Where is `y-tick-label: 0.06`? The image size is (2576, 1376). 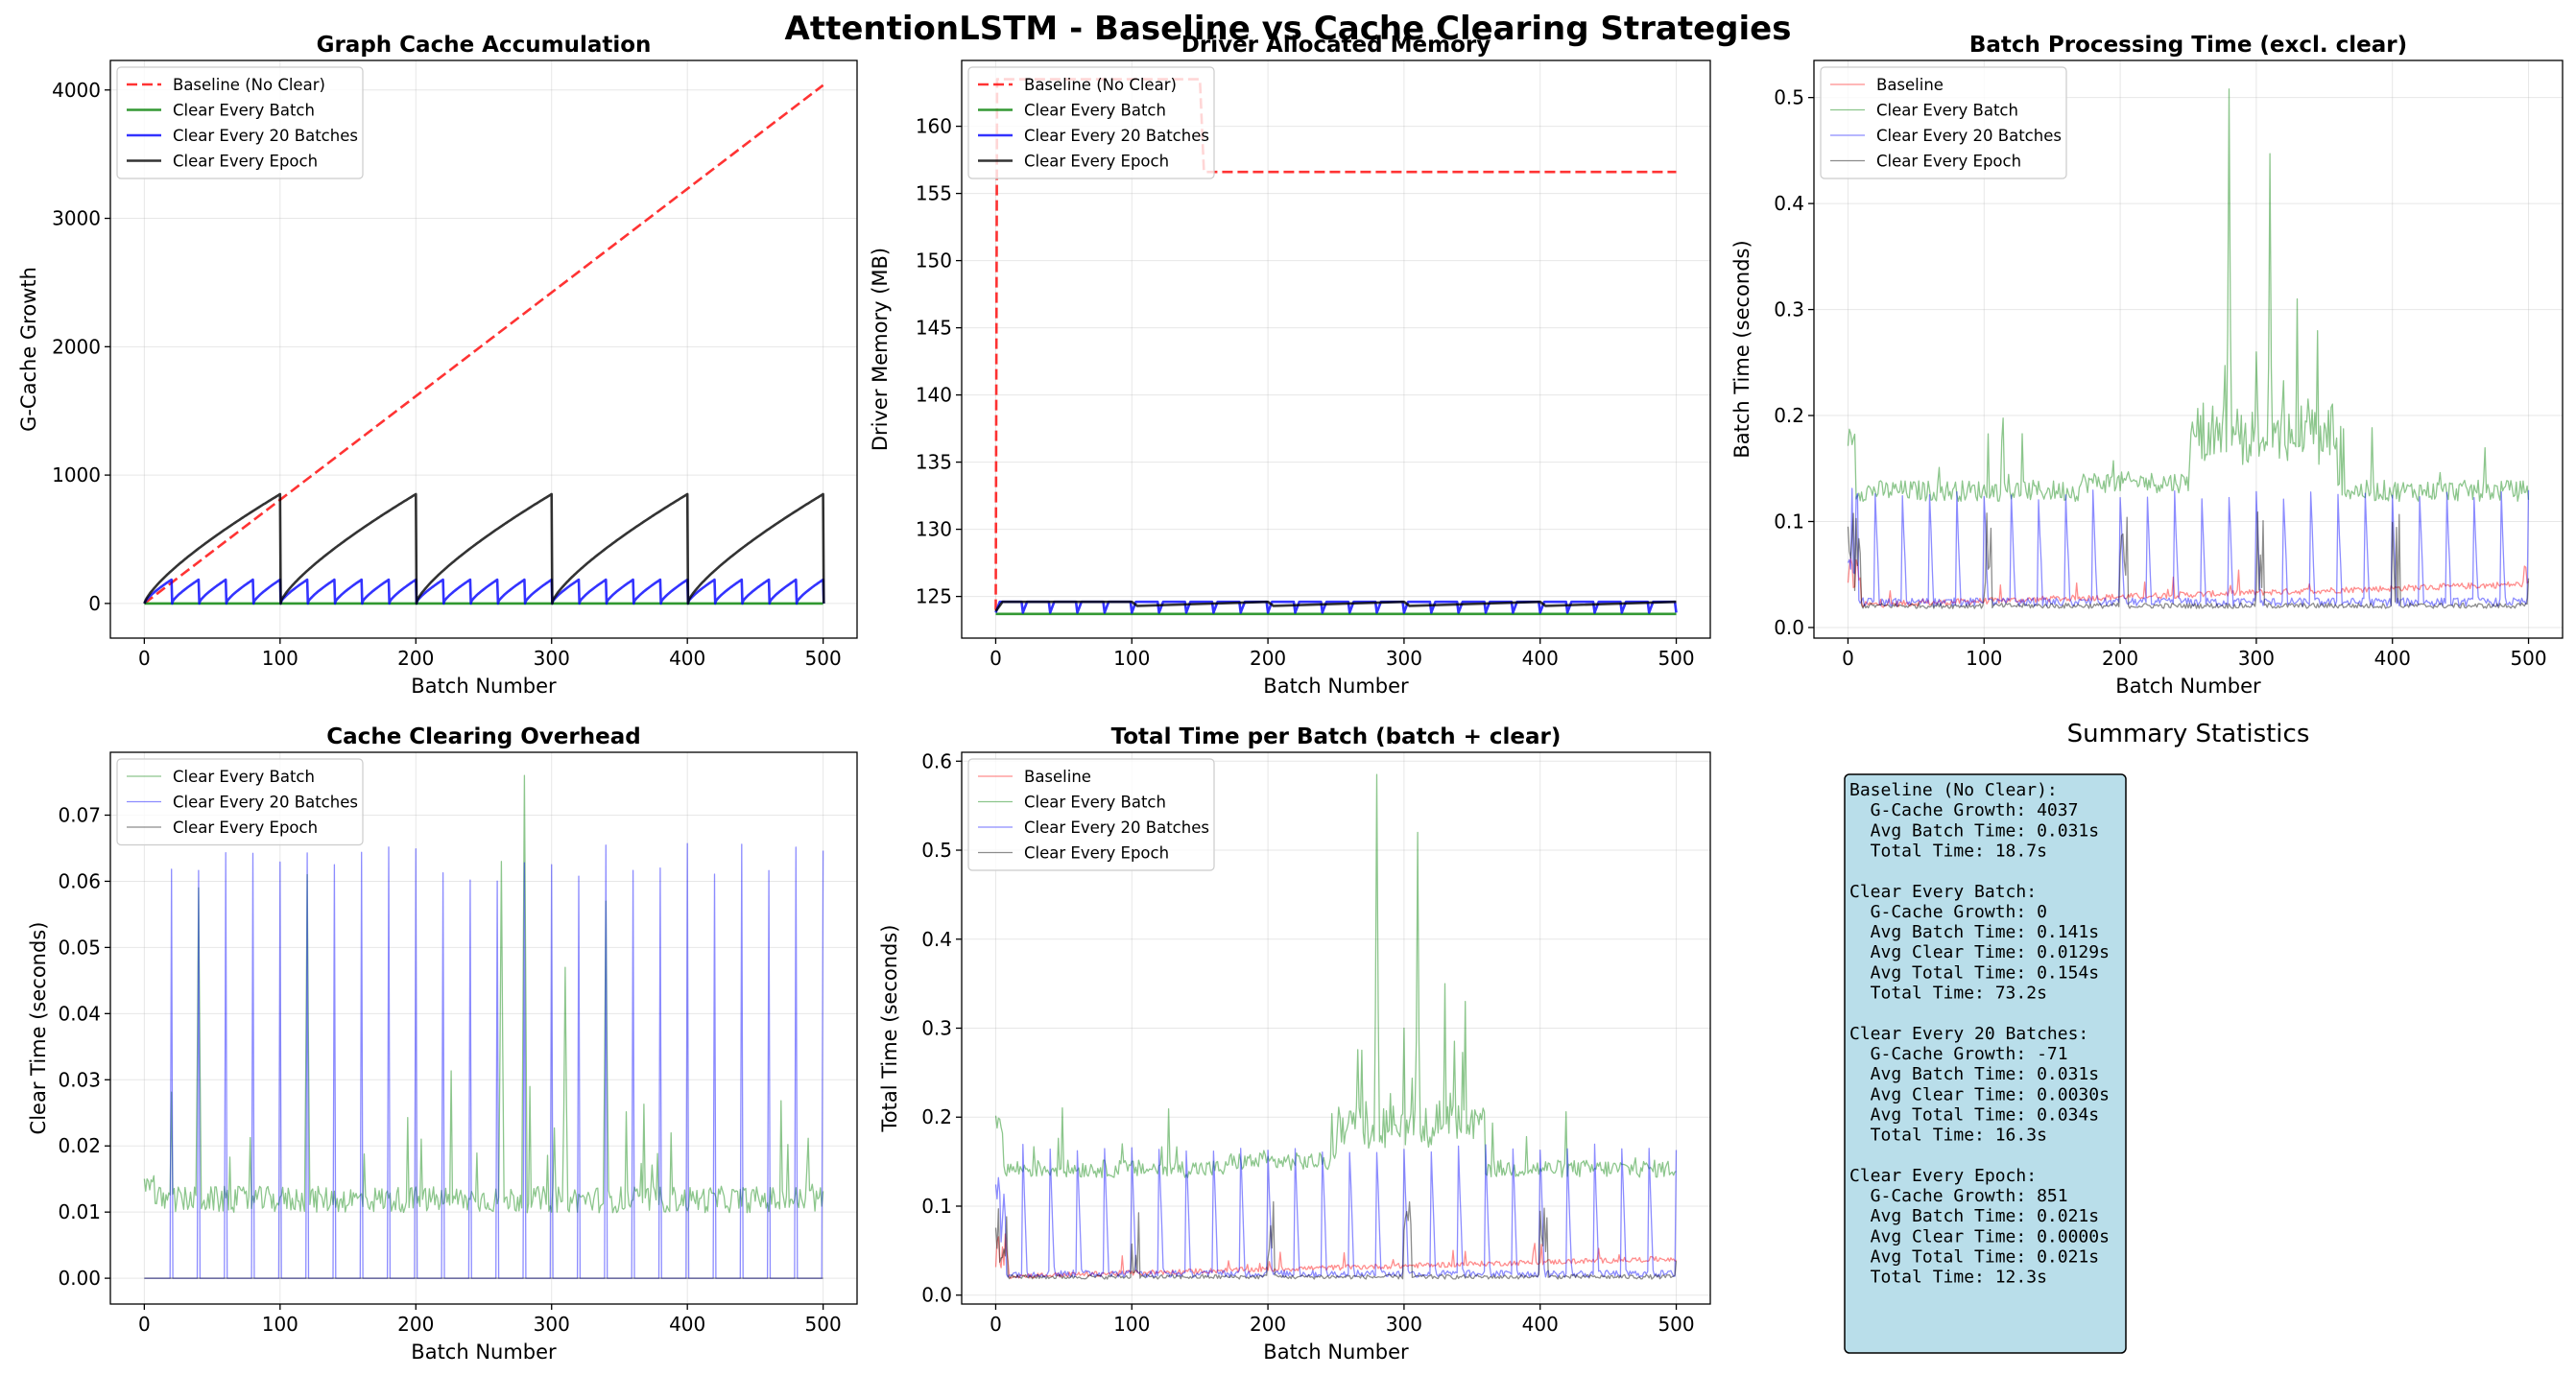
y-tick-label: 0.06 is located at coordinates (79, 880).